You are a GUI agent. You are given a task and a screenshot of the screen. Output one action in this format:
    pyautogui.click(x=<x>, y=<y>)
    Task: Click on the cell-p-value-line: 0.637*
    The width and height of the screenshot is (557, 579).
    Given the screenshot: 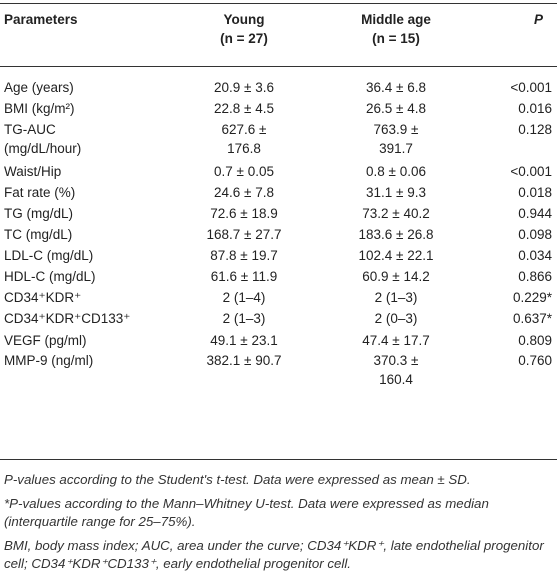 What is the action you would take?
    pyautogui.click(x=532, y=318)
    